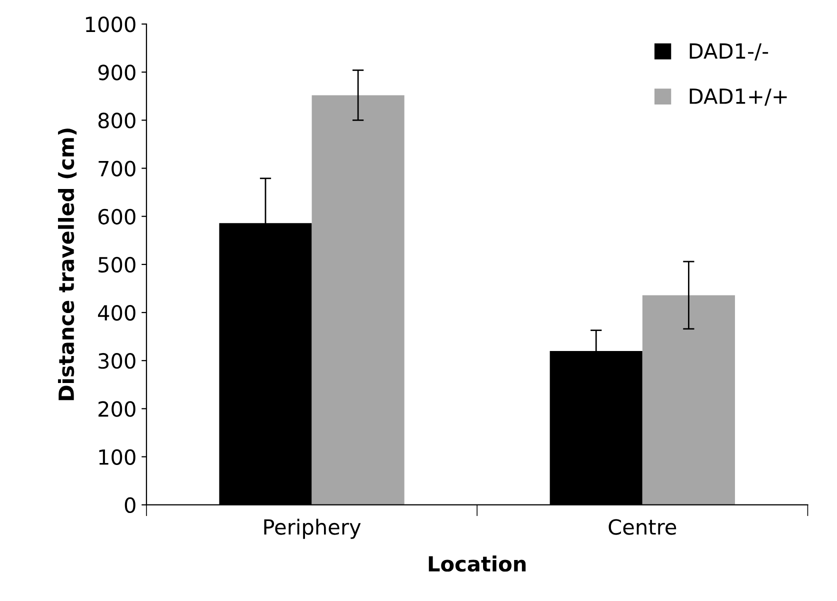  What do you see at coordinates (729, 52) in the screenshot?
I see `legend-label: DAD1-/-` at bounding box center [729, 52].